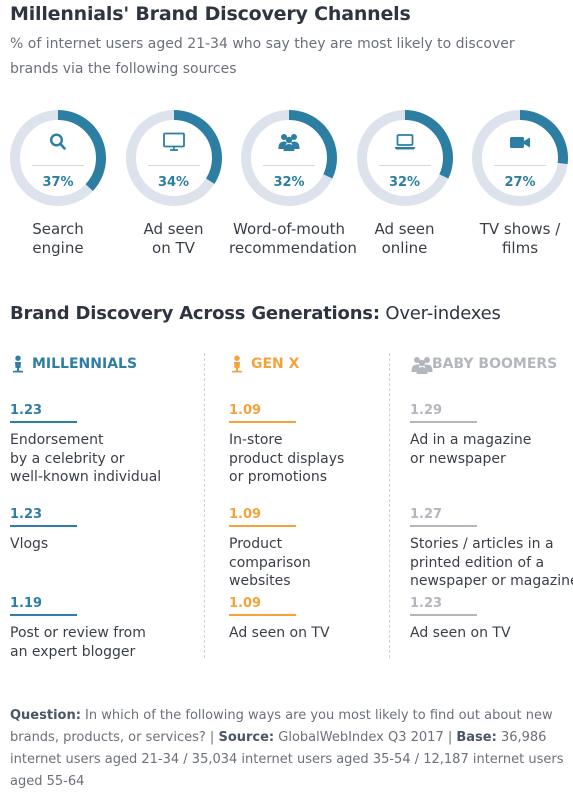 The width and height of the screenshot is (573, 793). Describe the element at coordinates (58, 229) in the screenshot. I see `donut-label-line: Search` at that location.